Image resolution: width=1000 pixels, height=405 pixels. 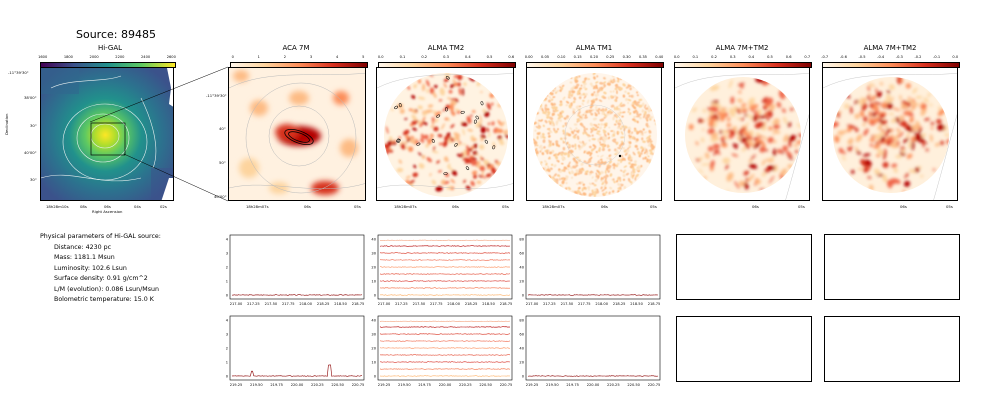 I want to click on colorbar-tick: 0.15, so click(x=577, y=57).